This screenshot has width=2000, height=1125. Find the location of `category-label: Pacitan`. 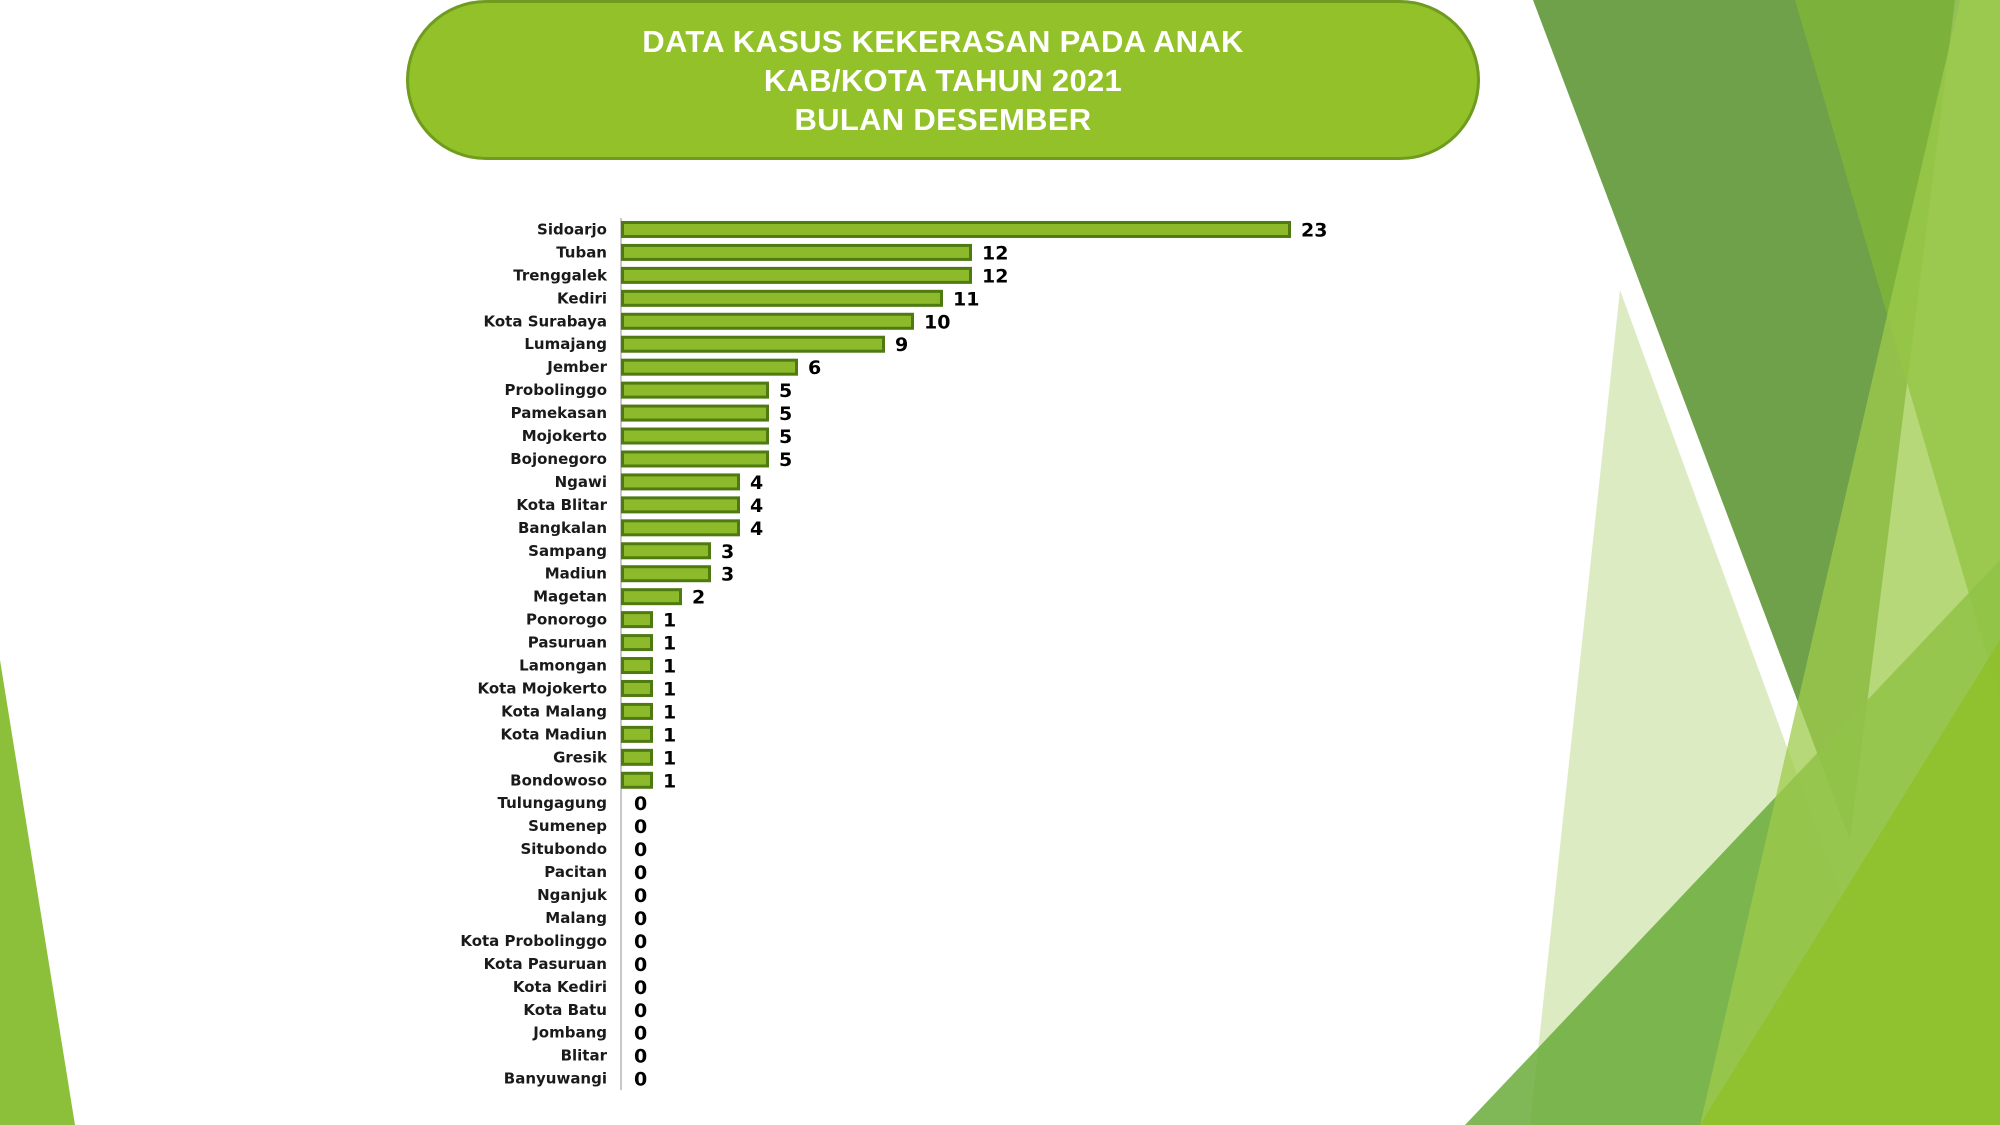

category-label: Pacitan is located at coordinates (575, 872).